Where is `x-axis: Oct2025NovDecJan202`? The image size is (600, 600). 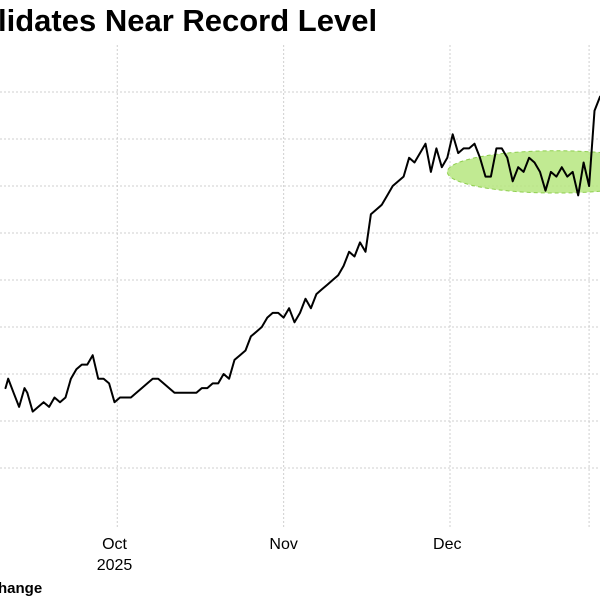 x-axis: Oct2025NovDecJan202 is located at coordinates (279, 555).